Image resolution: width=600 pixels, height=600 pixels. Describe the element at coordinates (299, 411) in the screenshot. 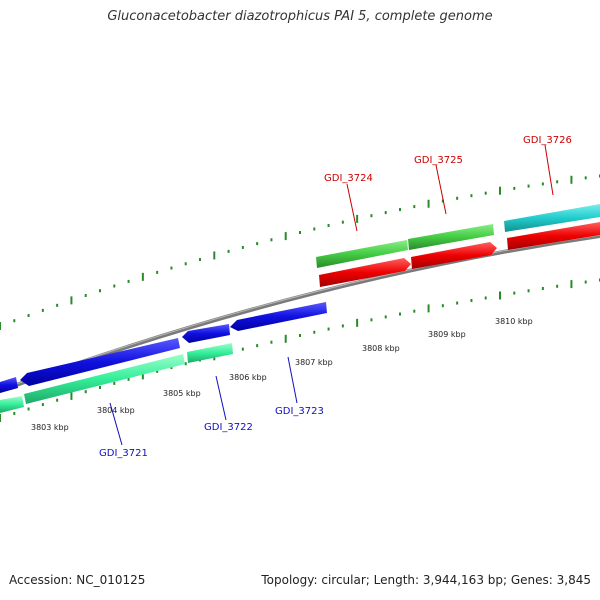

I see `gene-label-gdi-3723: GDI_3723` at that location.